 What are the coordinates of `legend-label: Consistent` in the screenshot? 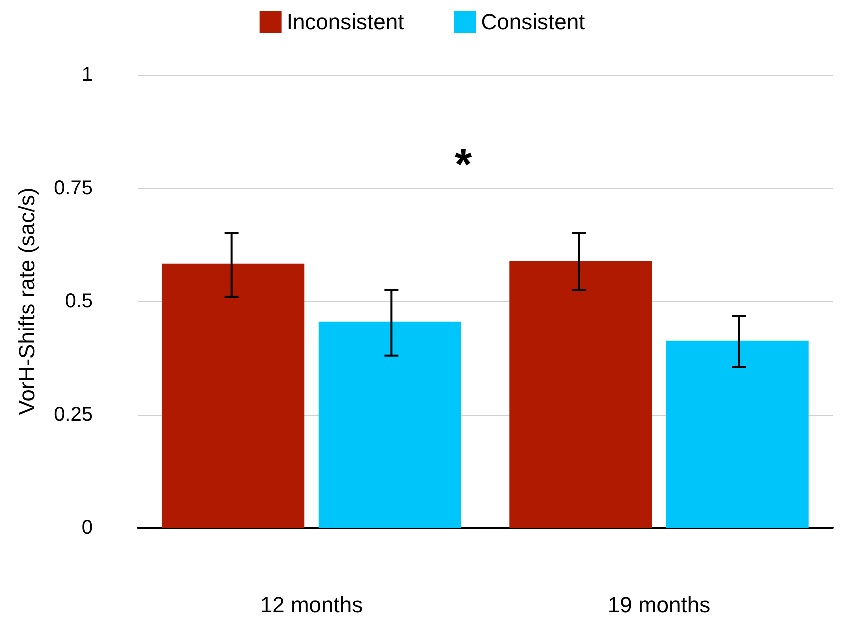 It's located at (533, 22).